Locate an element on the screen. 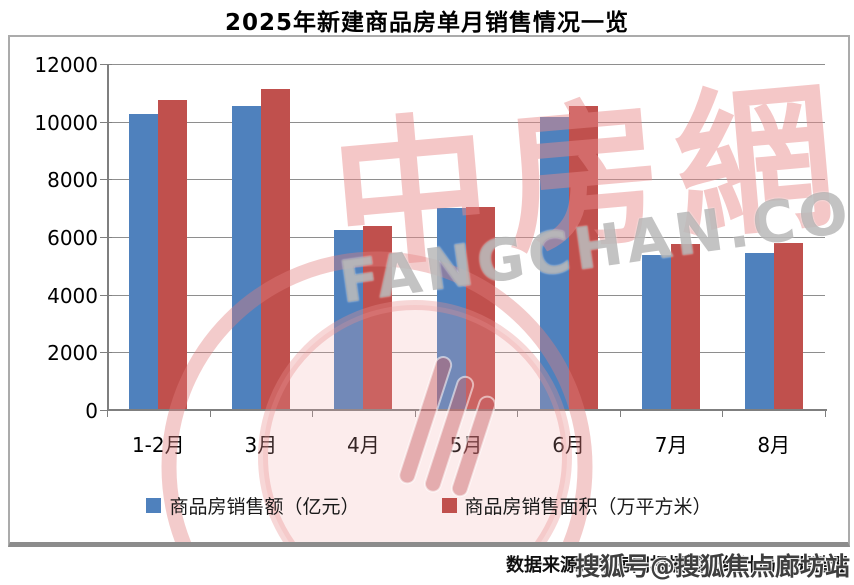 The image size is (854, 585). x-axis-label-6月: 6月 is located at coordinates (568, 445).